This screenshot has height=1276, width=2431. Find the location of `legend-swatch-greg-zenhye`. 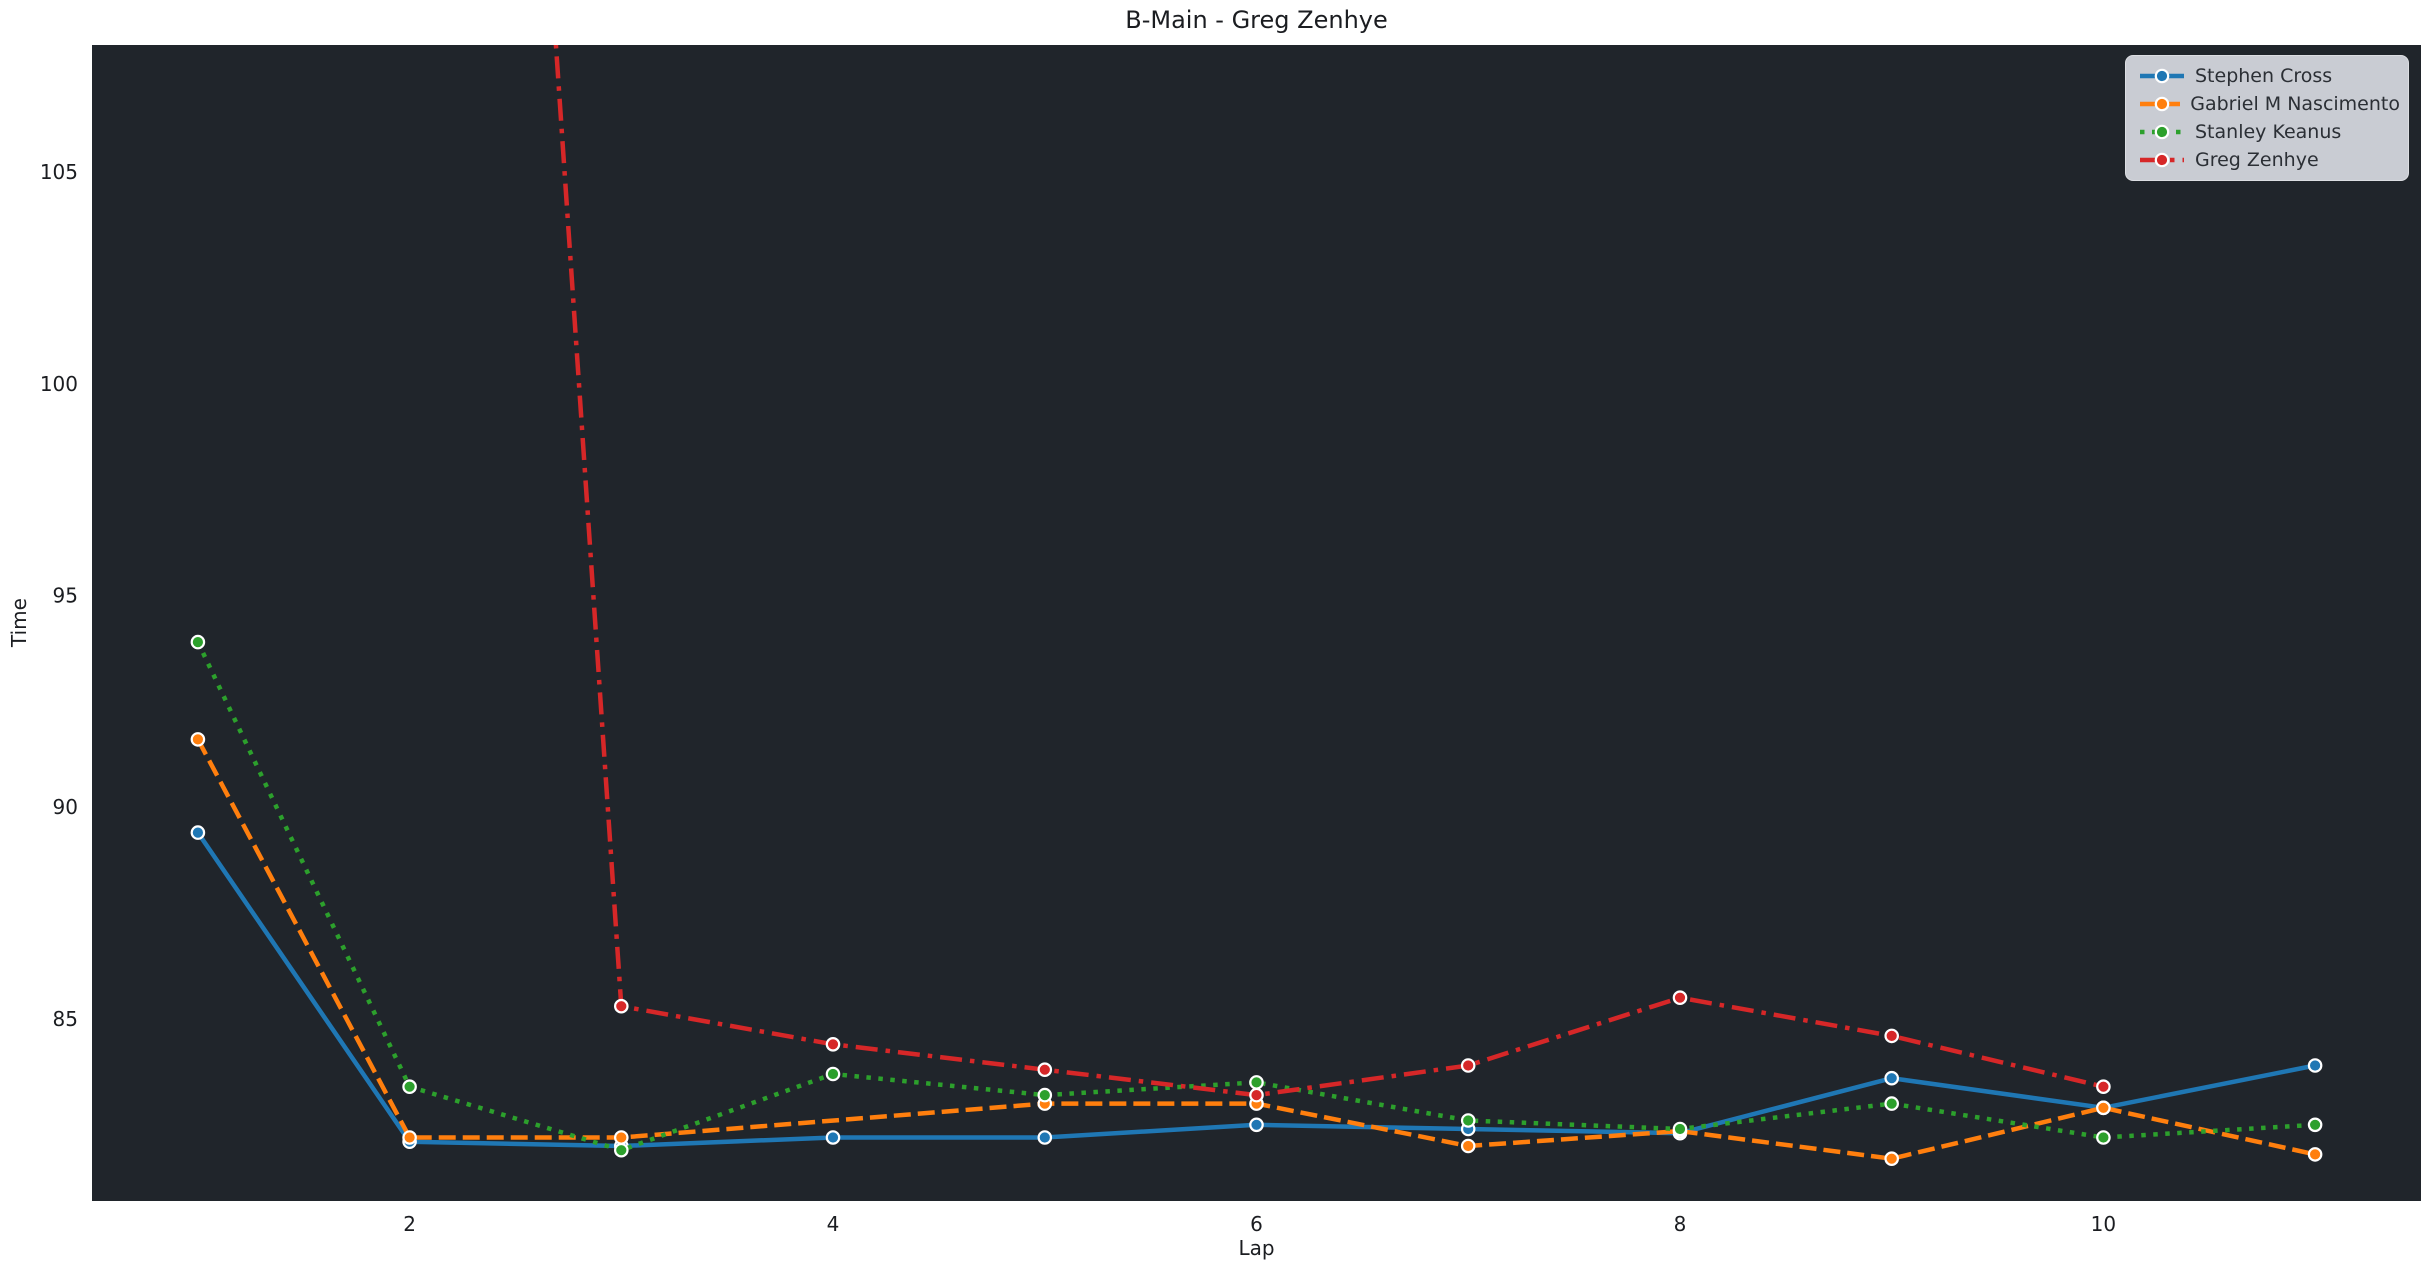

legend-swatch-greg-zenhye is located at coordinates (2162, 160).